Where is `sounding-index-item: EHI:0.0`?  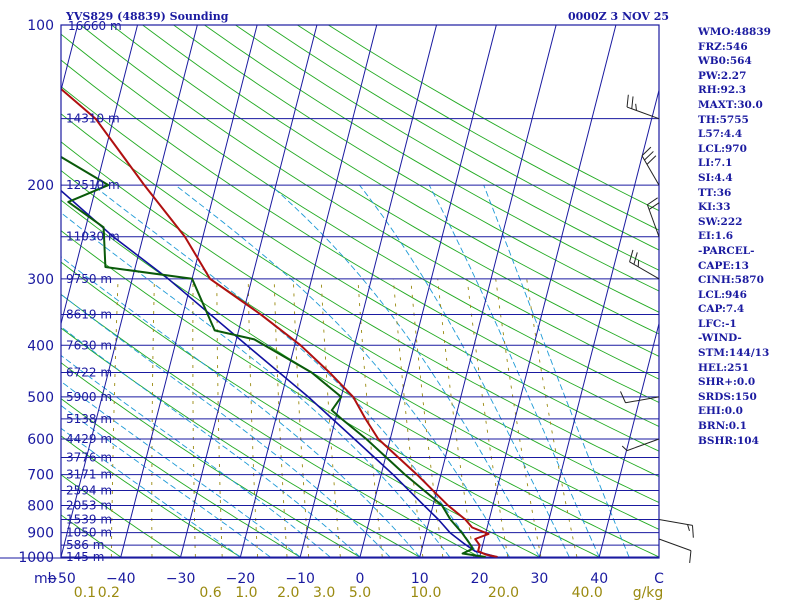
sounding-index-item: EHI:0.0 is located at coordinates (720, 411).